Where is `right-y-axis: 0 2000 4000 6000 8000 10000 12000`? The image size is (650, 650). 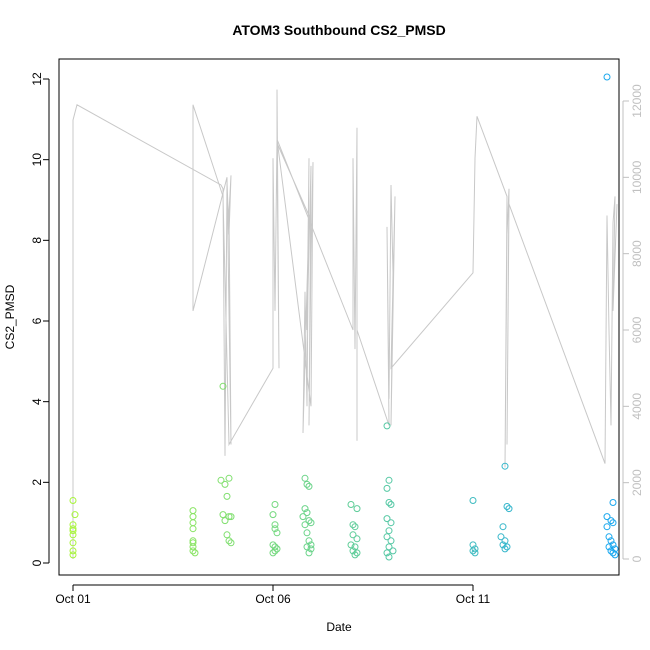 right-y-axis: 0 2000 4000 6000 8000 10000 12000 is located at coordinates (633, 323).